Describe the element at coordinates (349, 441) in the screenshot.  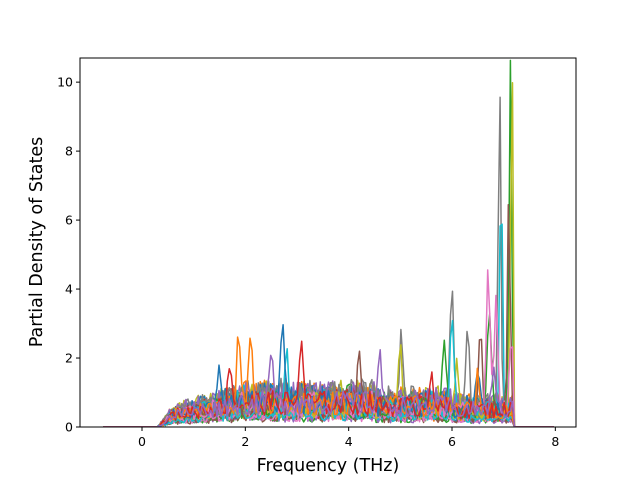
I see `x-tick-label: 4` at that location.